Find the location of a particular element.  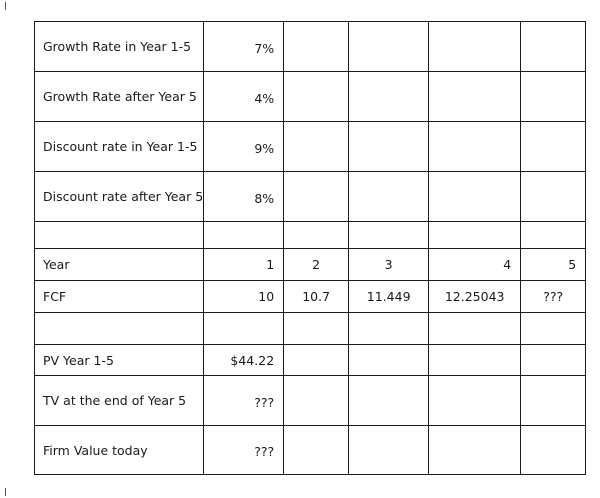

row-fcf: FCF 10 10.7 11.449 12.25043 ??? is located at coordinates (310, 296).